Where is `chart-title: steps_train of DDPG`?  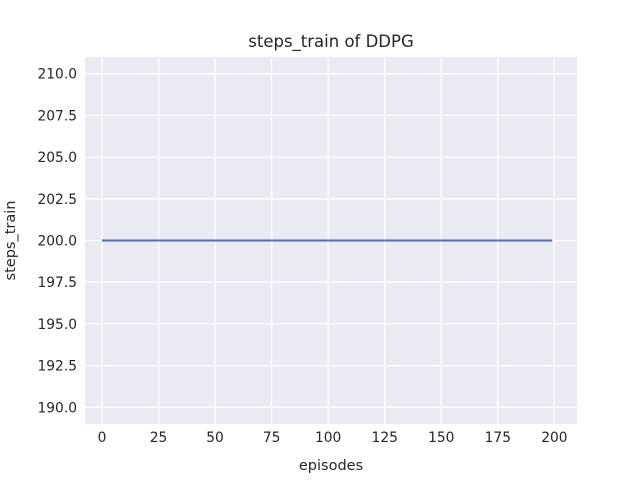
chart-title: steps_train of DDPG is located at coordinates (330, 42).